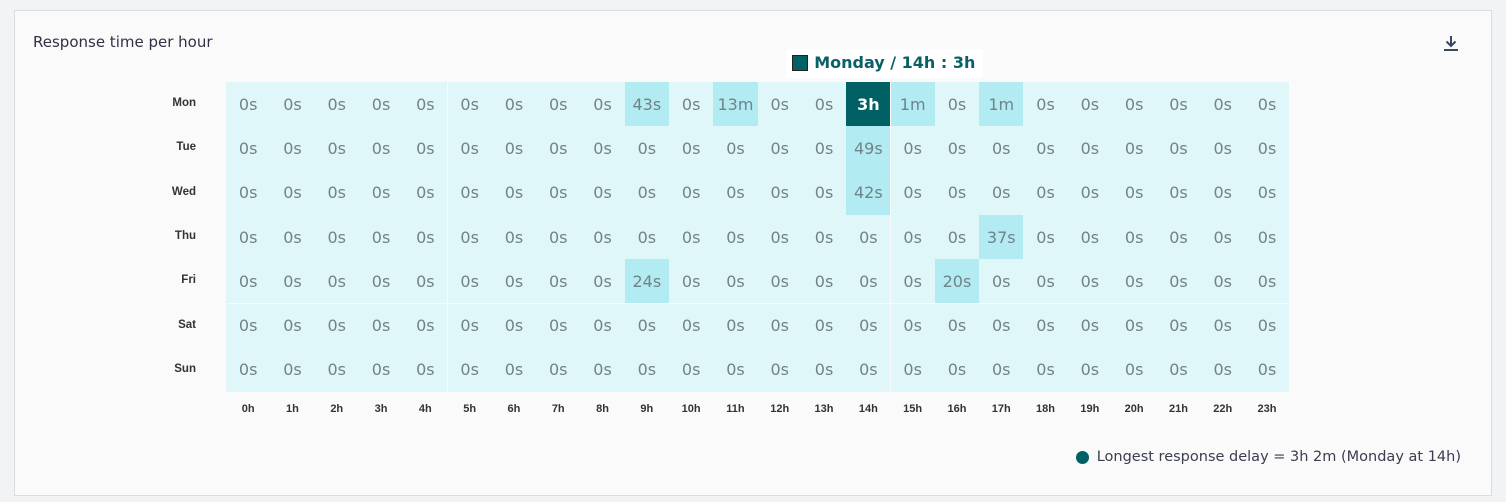 This screenshot has height=502, width=1506. I want to click on heatmap-cell-fri-16h: 20s, so click(957, 281).